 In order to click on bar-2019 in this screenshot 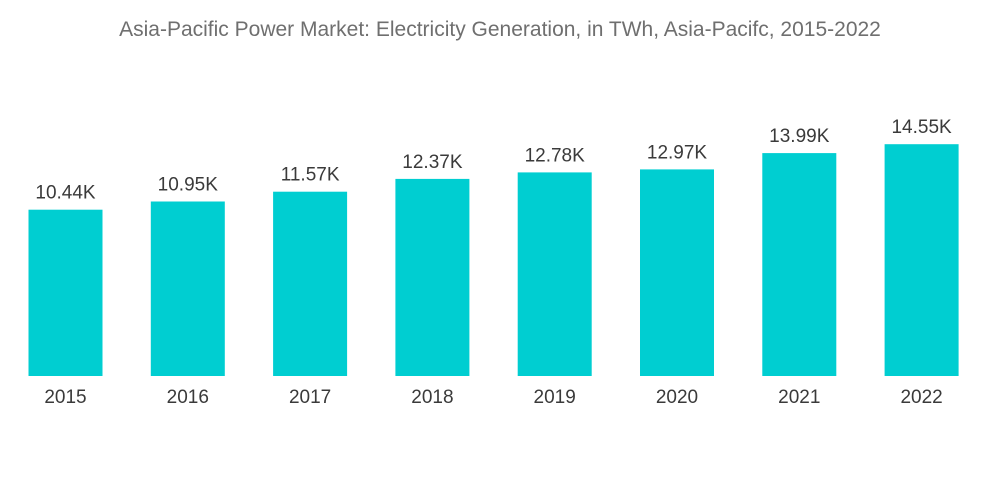, I will do `click(554, 274)`.